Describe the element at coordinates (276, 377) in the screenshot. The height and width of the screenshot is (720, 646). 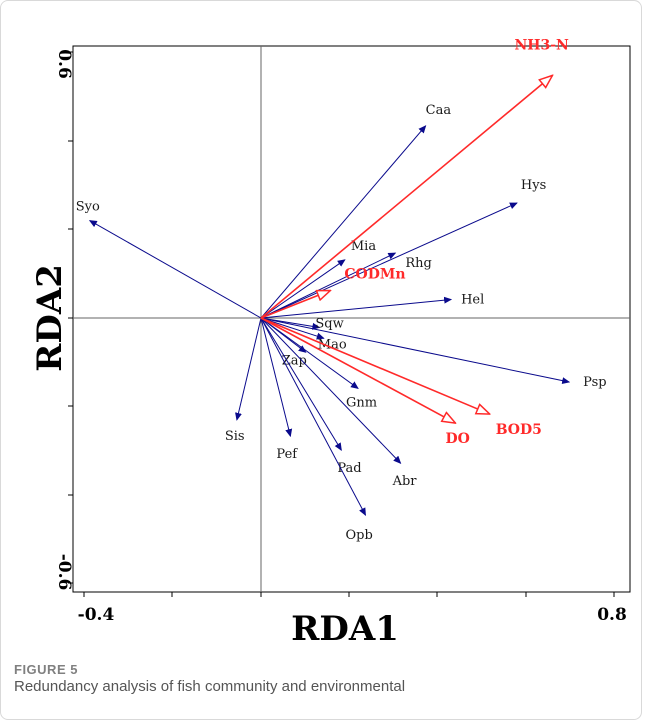
I see `species-arrow-pef` at that location.